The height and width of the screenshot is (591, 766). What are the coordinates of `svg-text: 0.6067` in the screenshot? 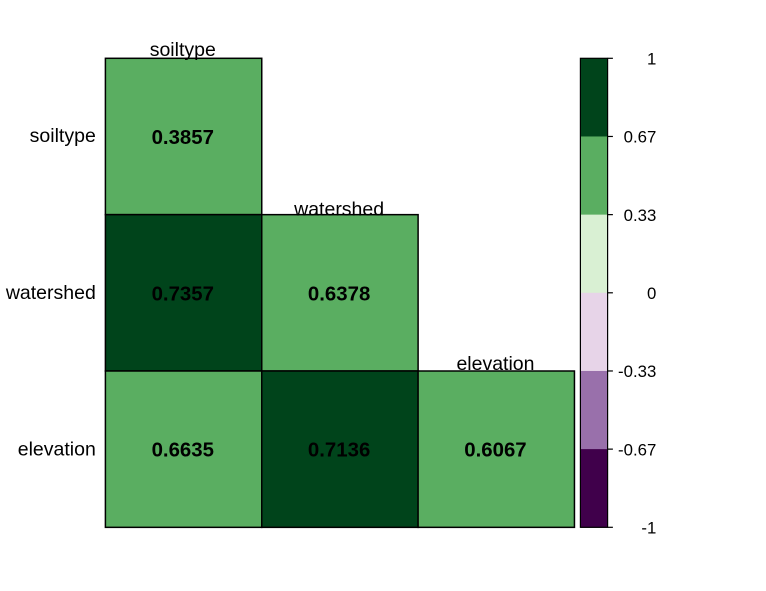 It's located at (495, 451).